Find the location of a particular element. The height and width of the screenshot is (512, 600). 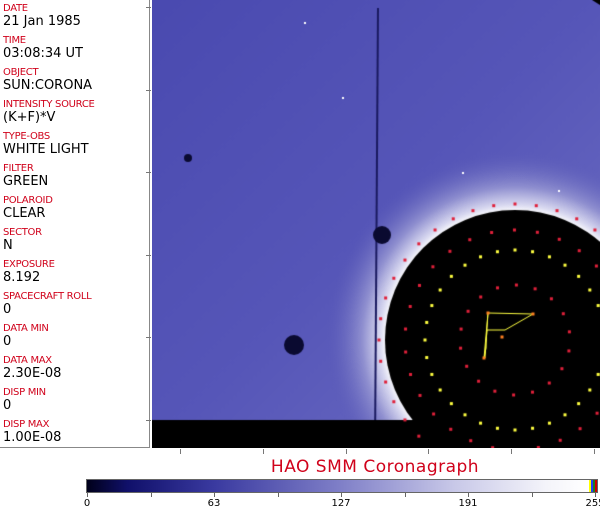

field-label: DISP MAX is located at coordinates (26, 424).